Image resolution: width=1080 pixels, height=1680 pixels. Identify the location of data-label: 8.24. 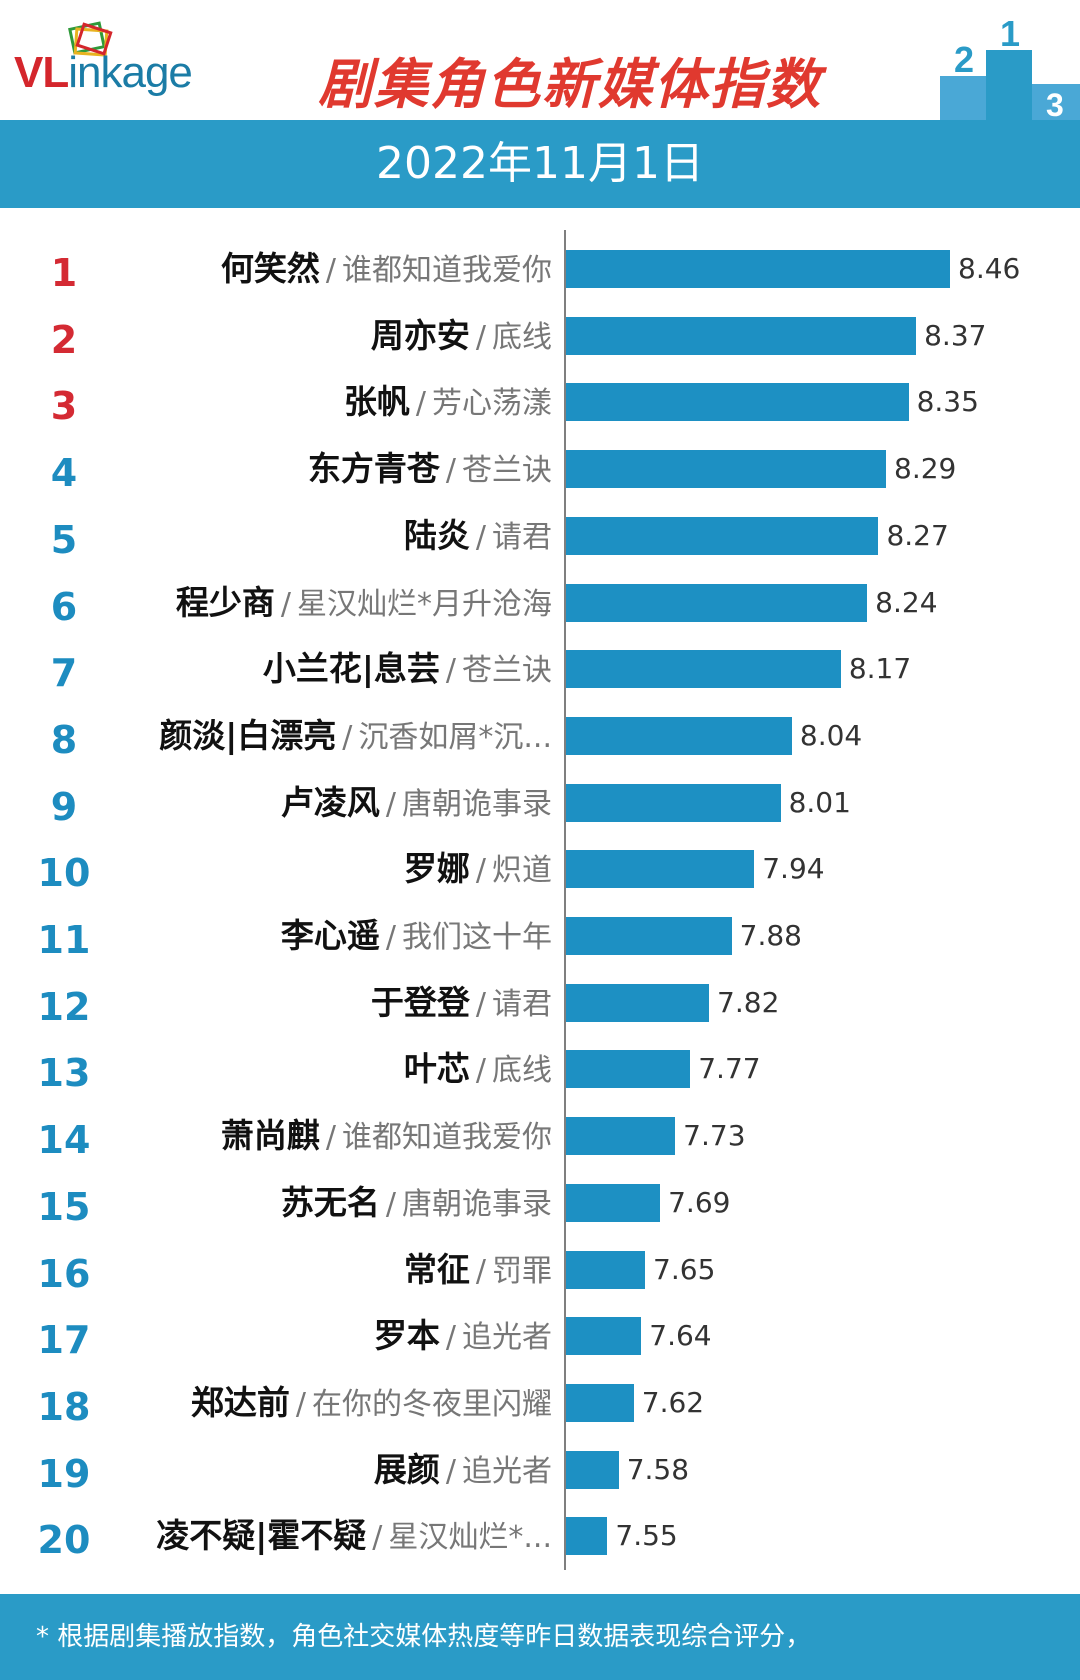
(906, 602).